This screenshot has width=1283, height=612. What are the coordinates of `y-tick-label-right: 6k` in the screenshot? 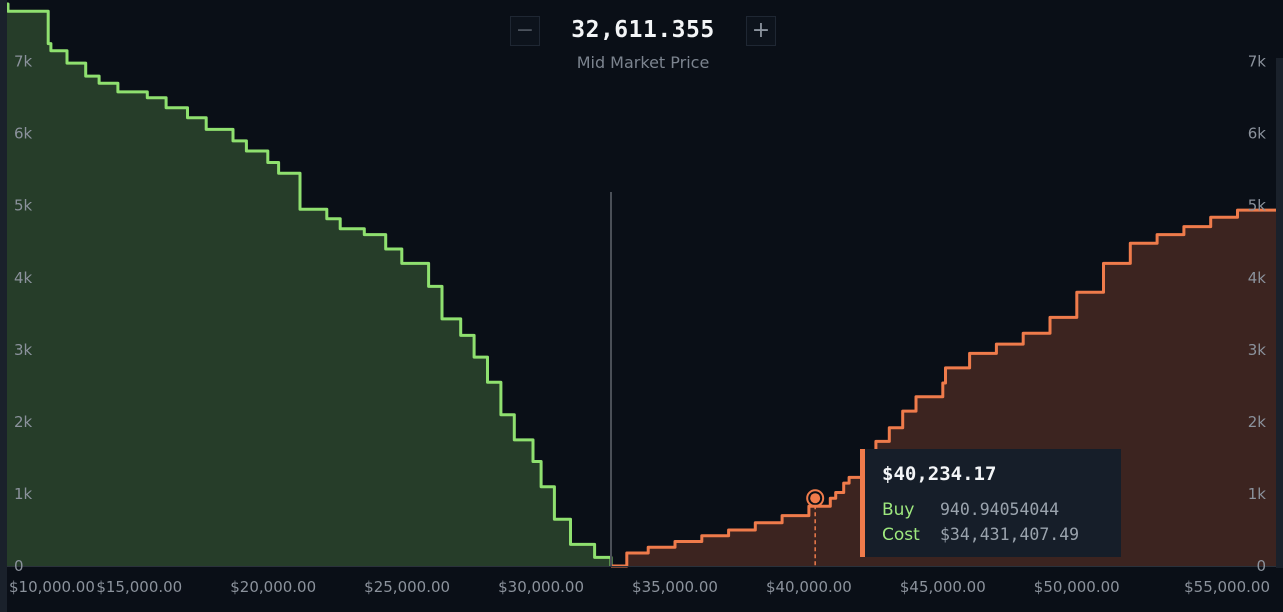 It's located at (1257, 134).